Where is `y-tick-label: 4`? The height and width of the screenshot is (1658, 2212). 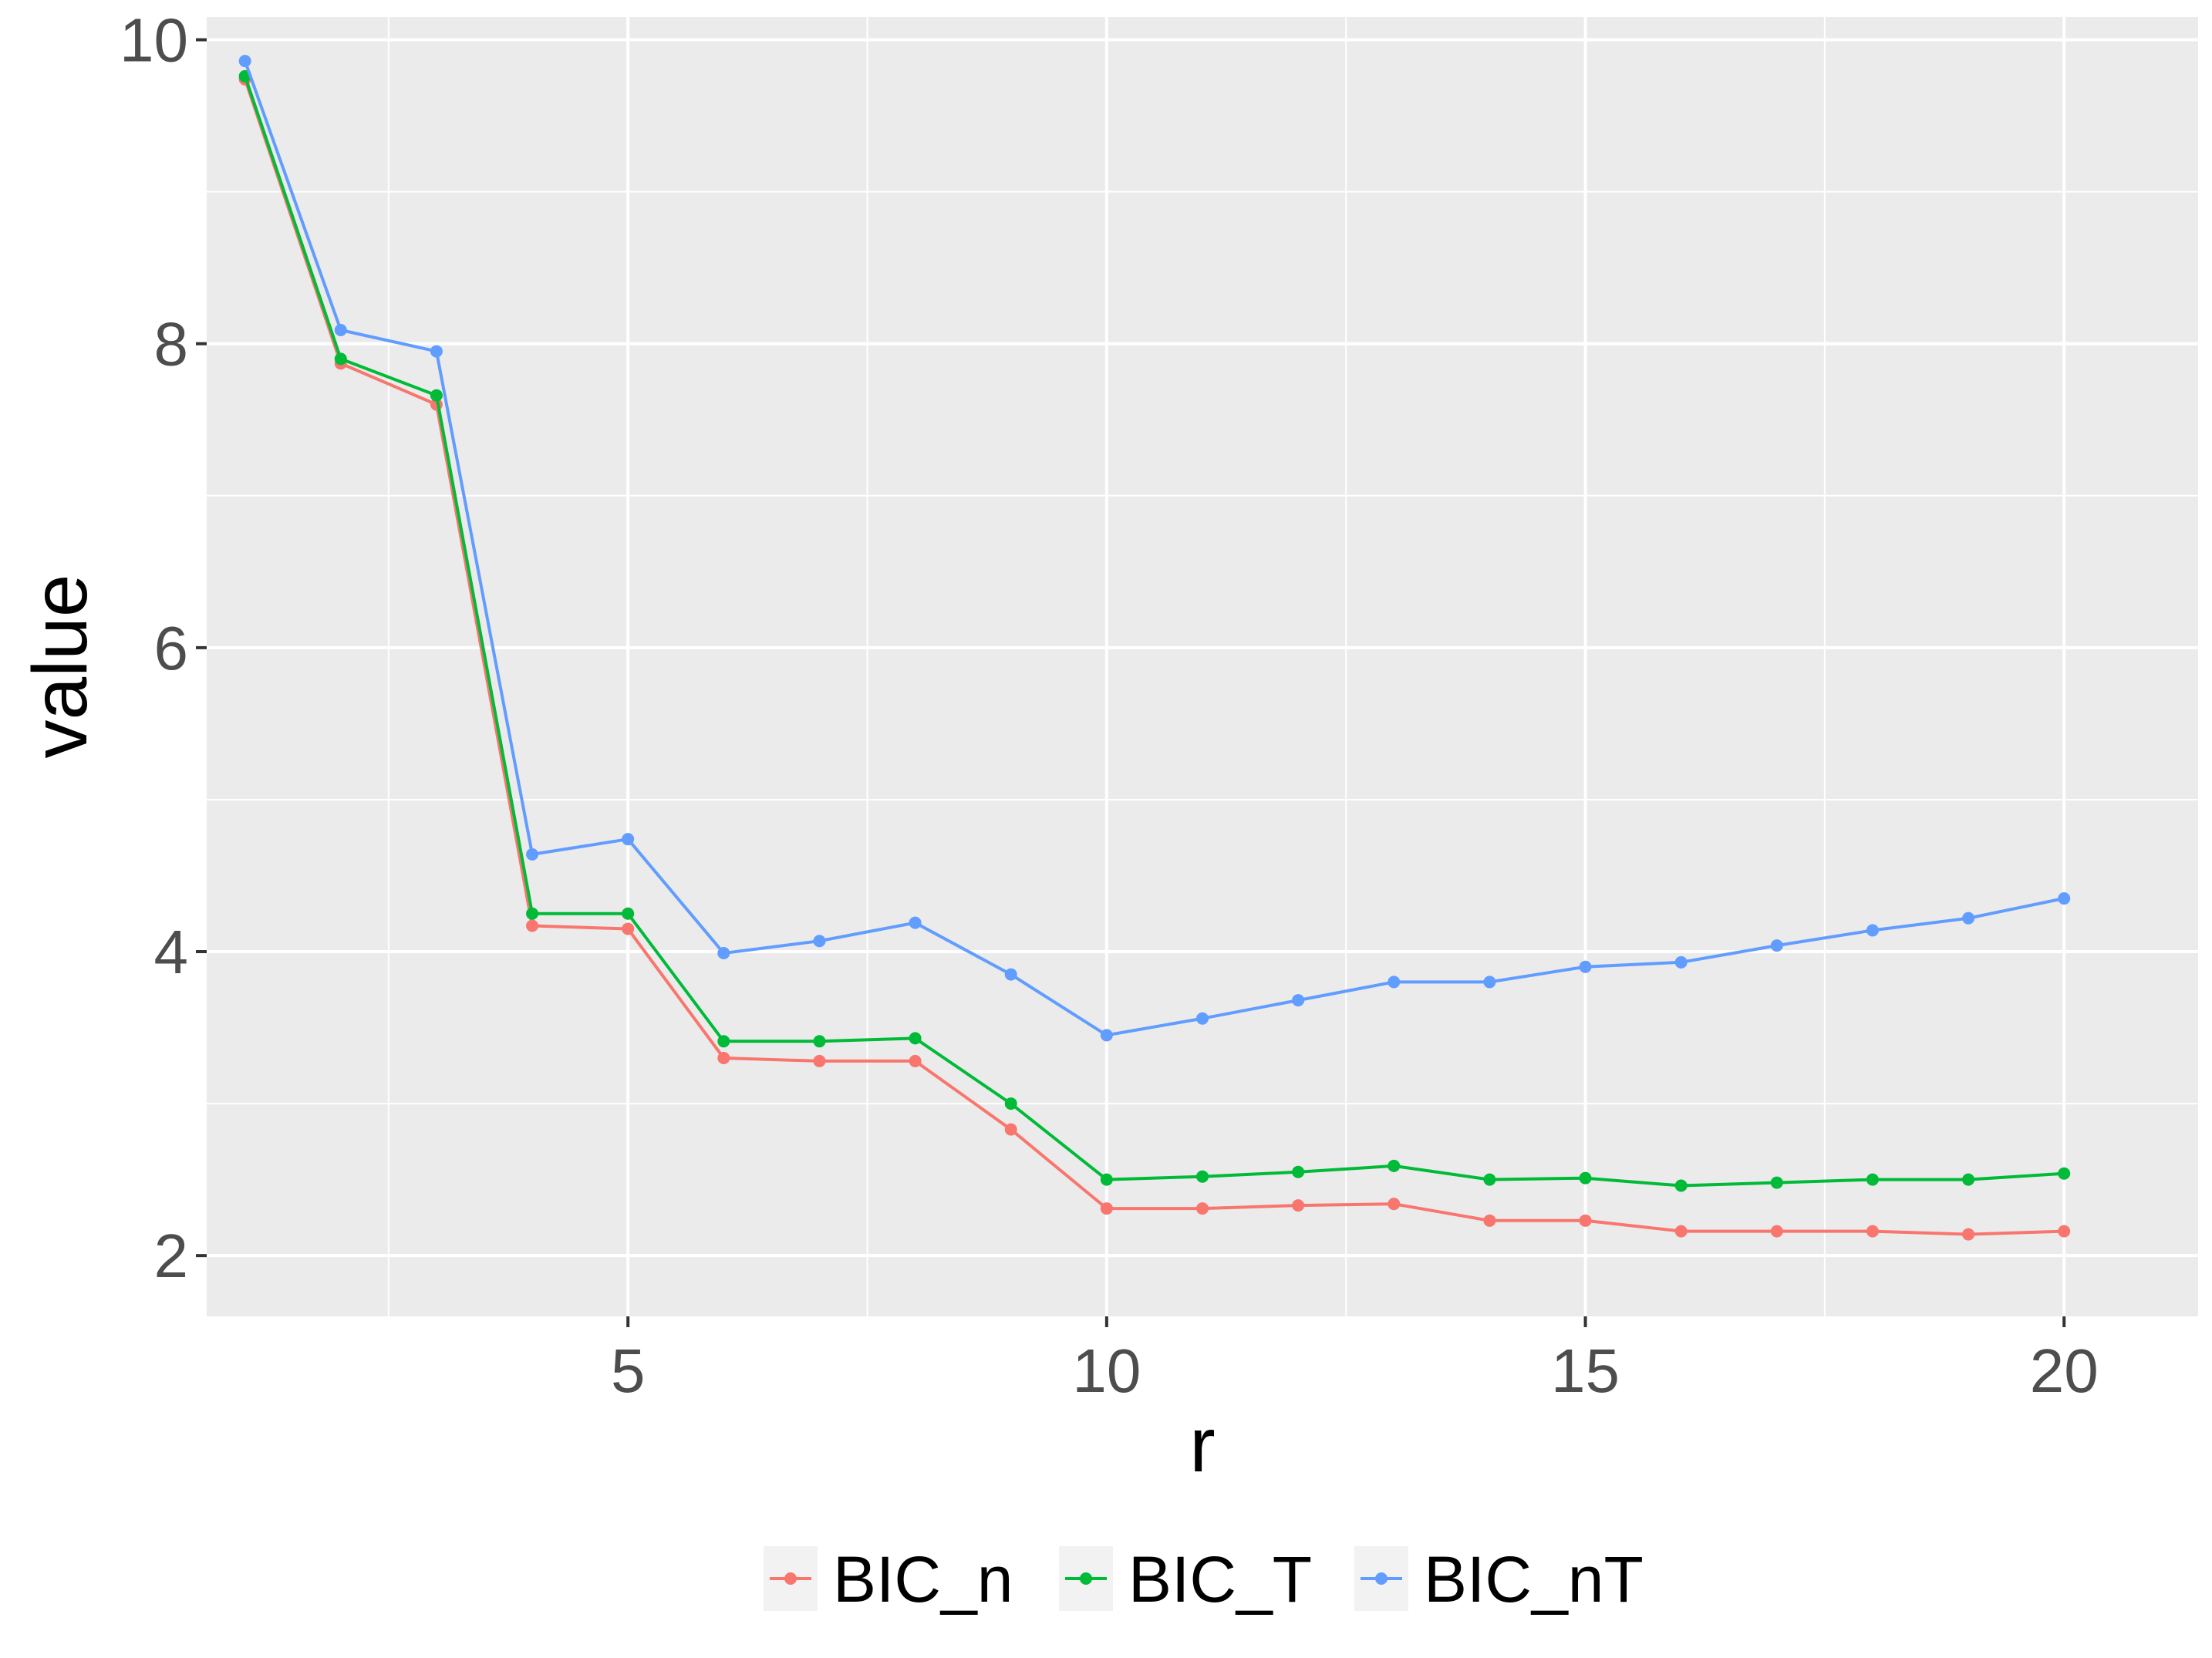
y-tick-label: 4 is located at coordinates (171, 952).